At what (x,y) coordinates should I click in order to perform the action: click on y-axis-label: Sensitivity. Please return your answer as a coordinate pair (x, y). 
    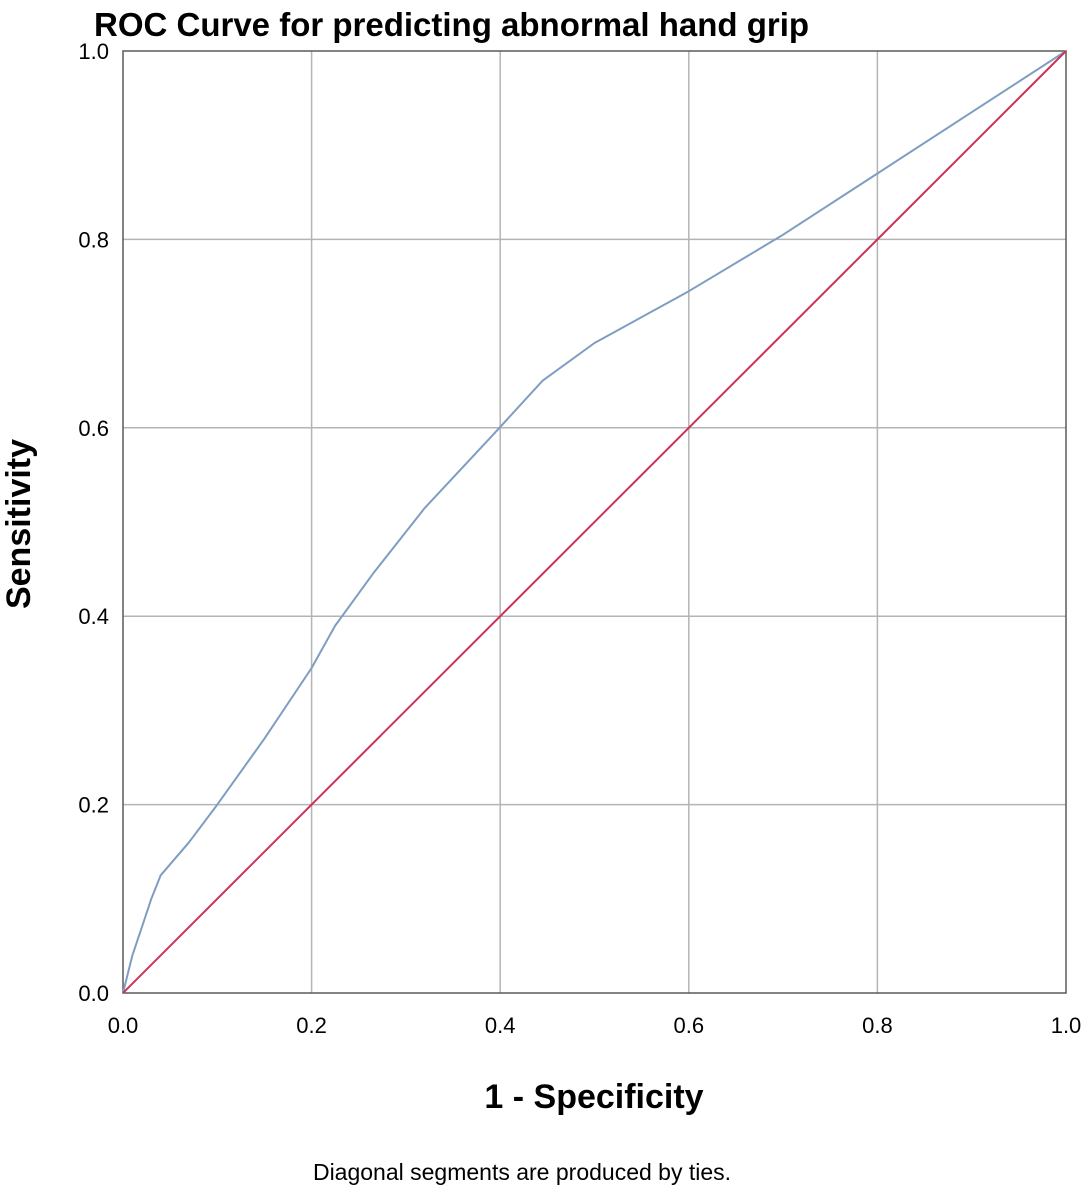
    Looking at the image, I should click on (19, 524).